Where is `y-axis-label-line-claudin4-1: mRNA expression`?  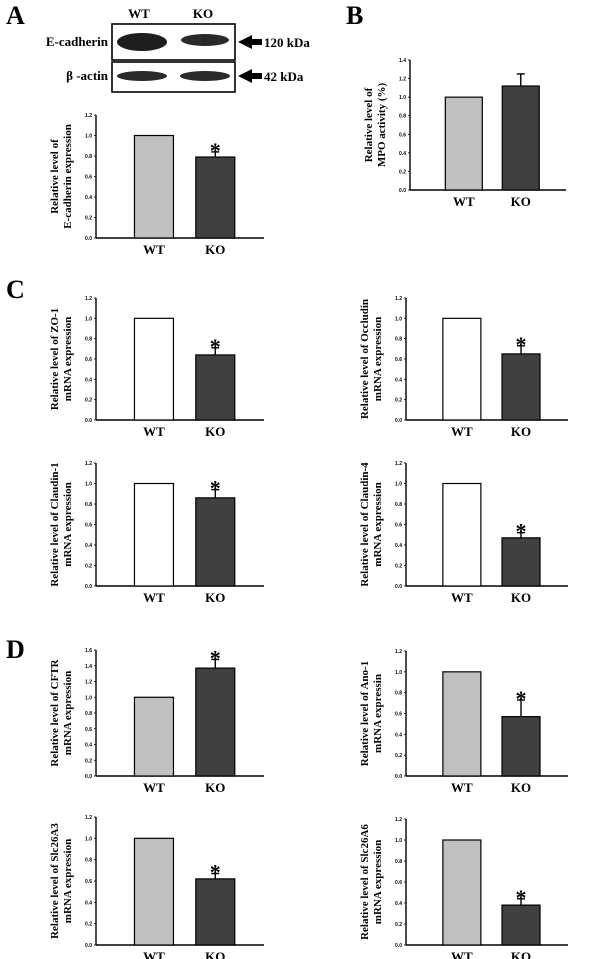
y-axis-label-line-claudin4-1: mRNA expression is located at coordinates (378, 524).